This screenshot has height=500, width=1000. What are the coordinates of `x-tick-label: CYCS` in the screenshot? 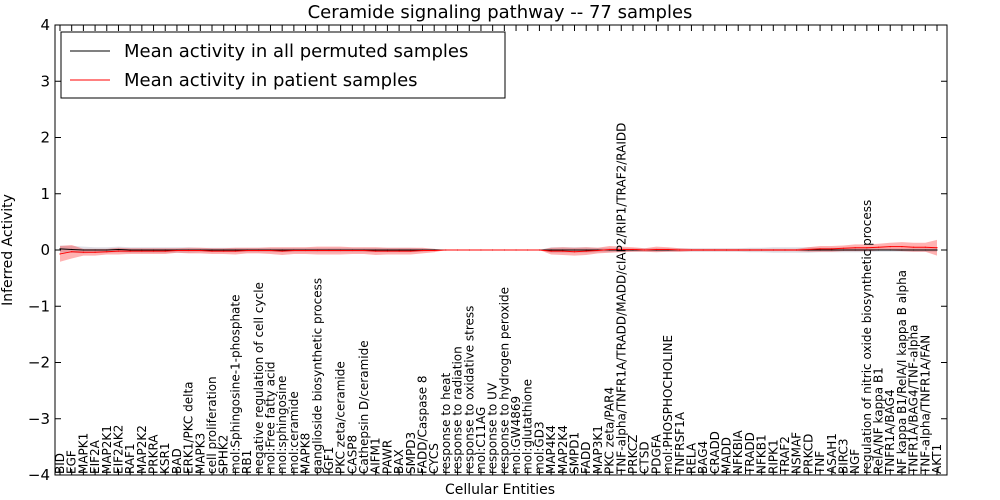 It's located at (434, 458).